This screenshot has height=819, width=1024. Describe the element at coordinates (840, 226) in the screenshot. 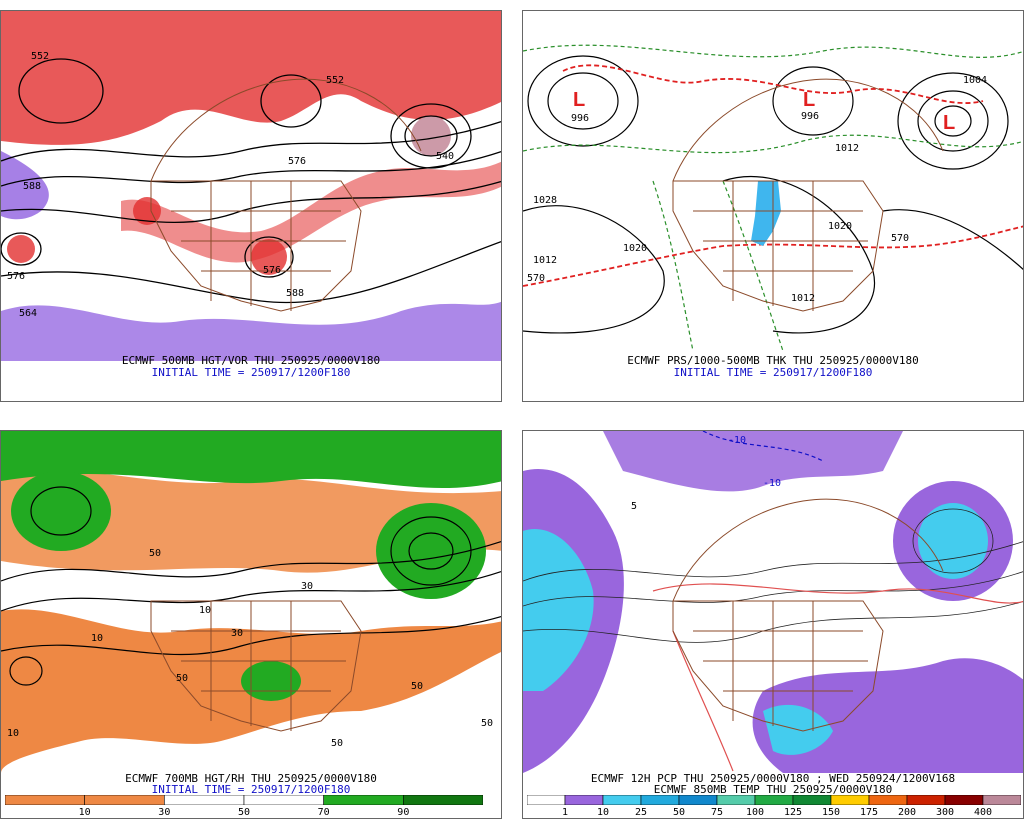

I see `contour-label: 1020` at that location.